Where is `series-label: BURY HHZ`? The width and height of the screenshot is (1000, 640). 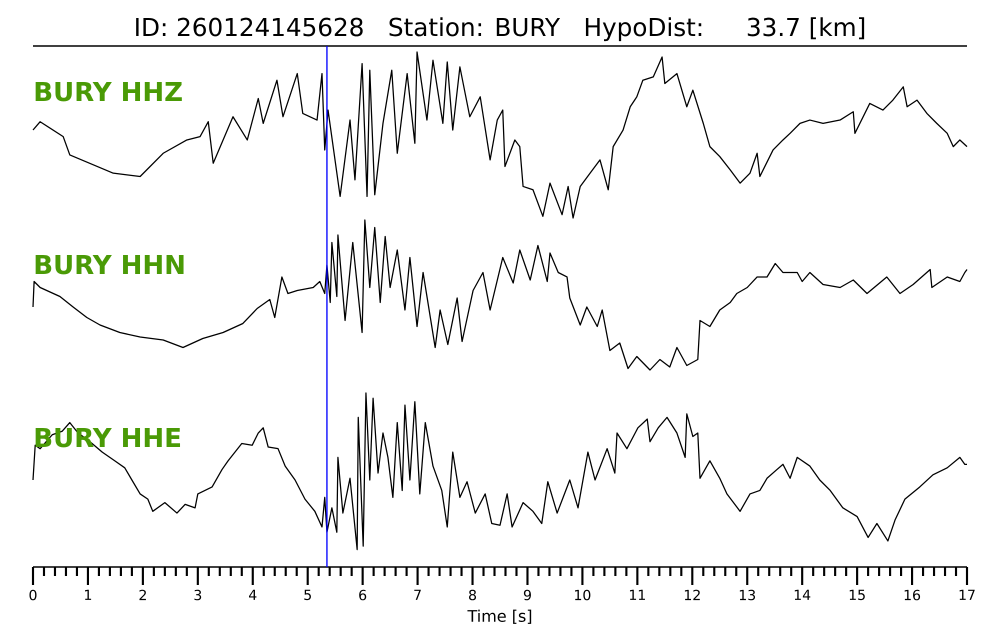
series-label: BURY HHZ is located at coordinates (109, 92).